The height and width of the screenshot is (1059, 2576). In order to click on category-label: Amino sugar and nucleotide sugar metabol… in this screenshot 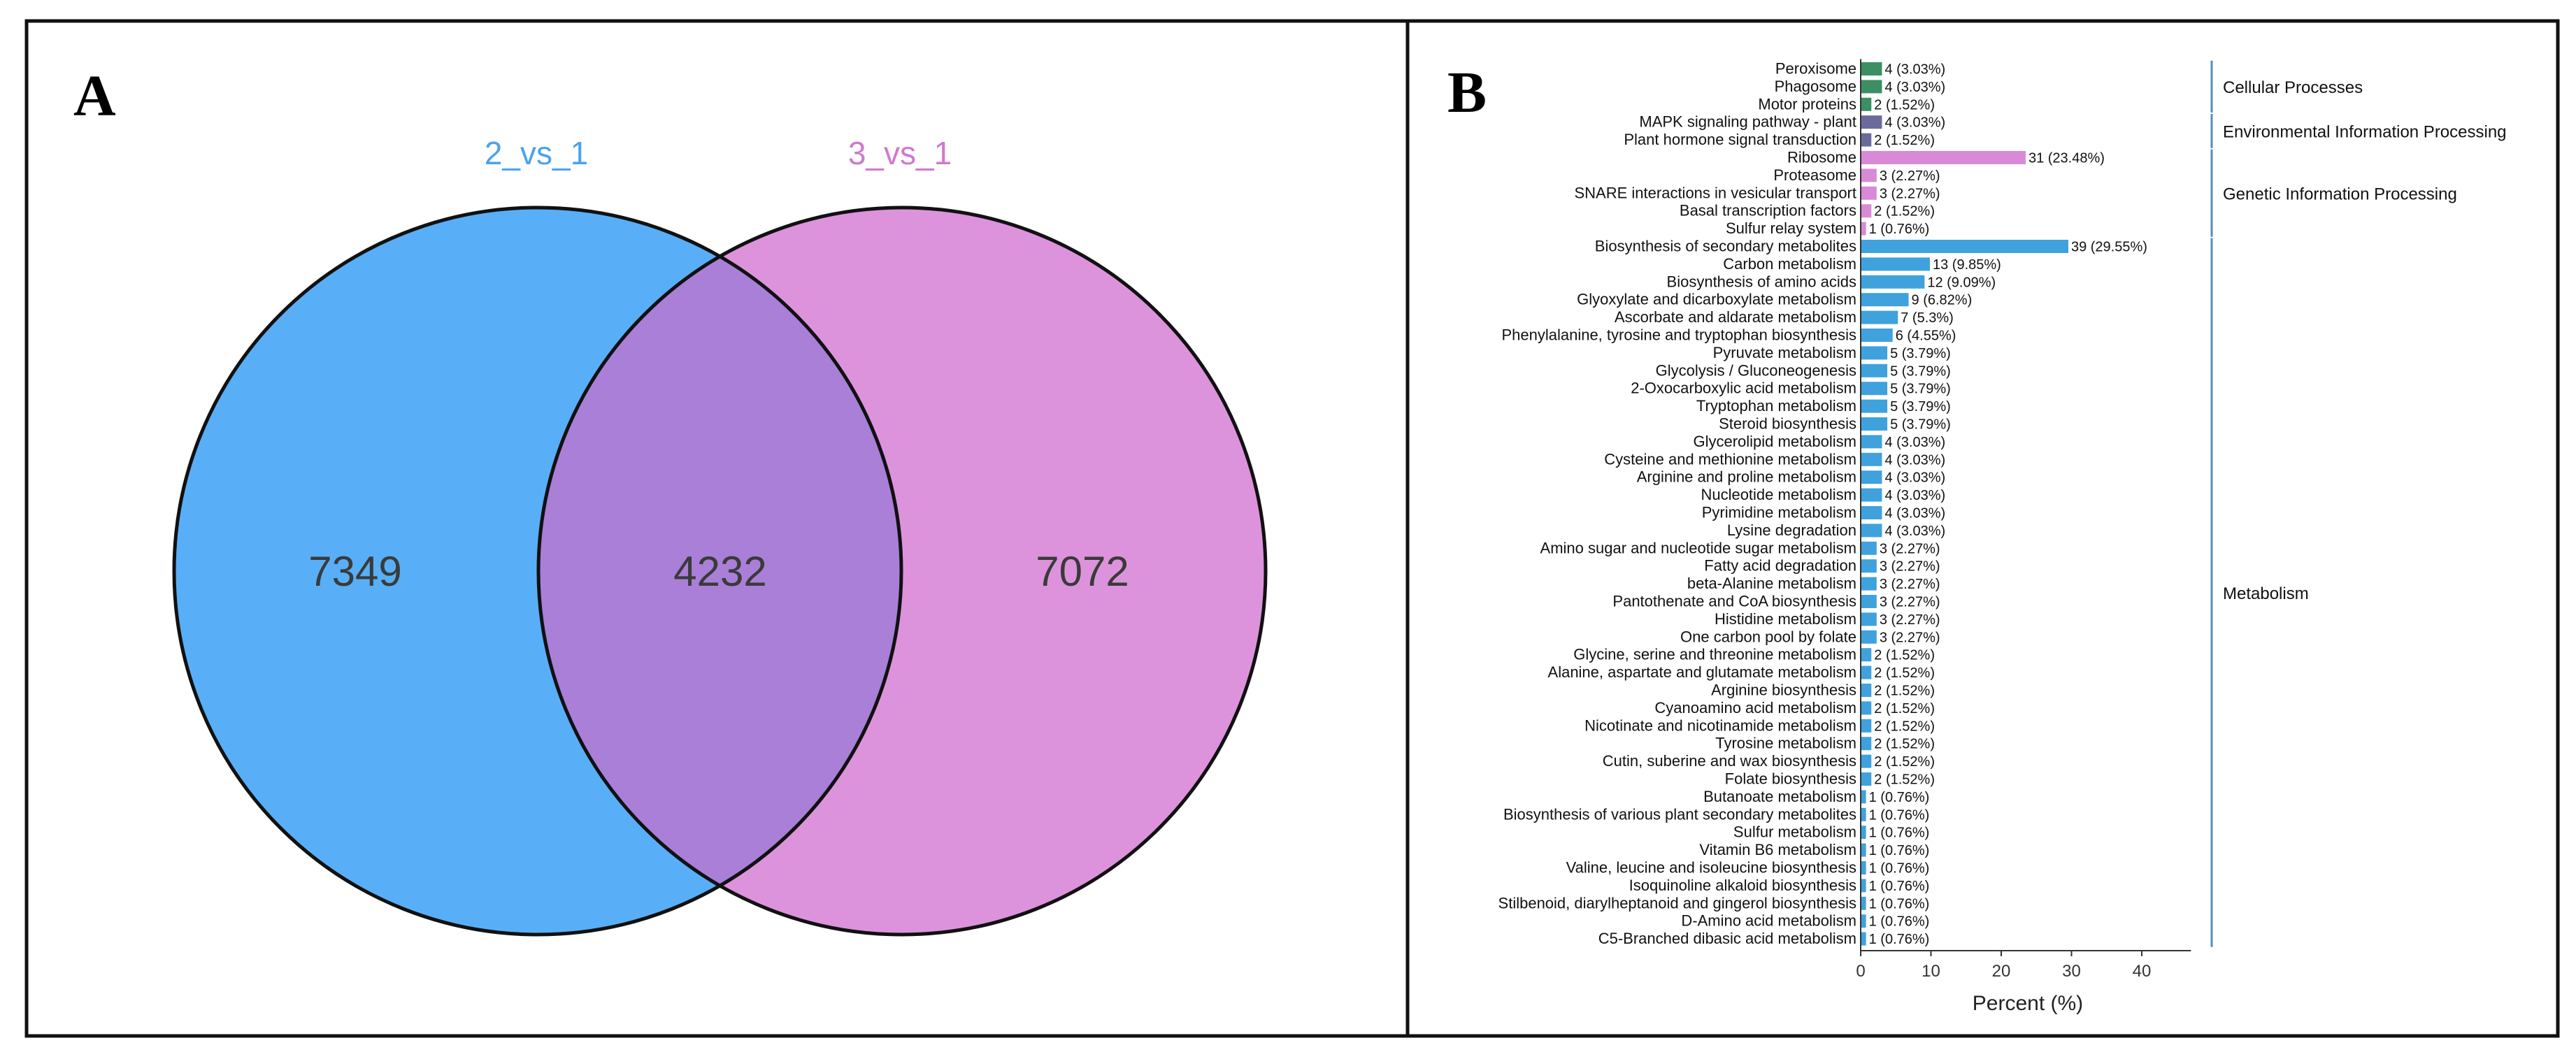, I will do `click(1698, 547)`.